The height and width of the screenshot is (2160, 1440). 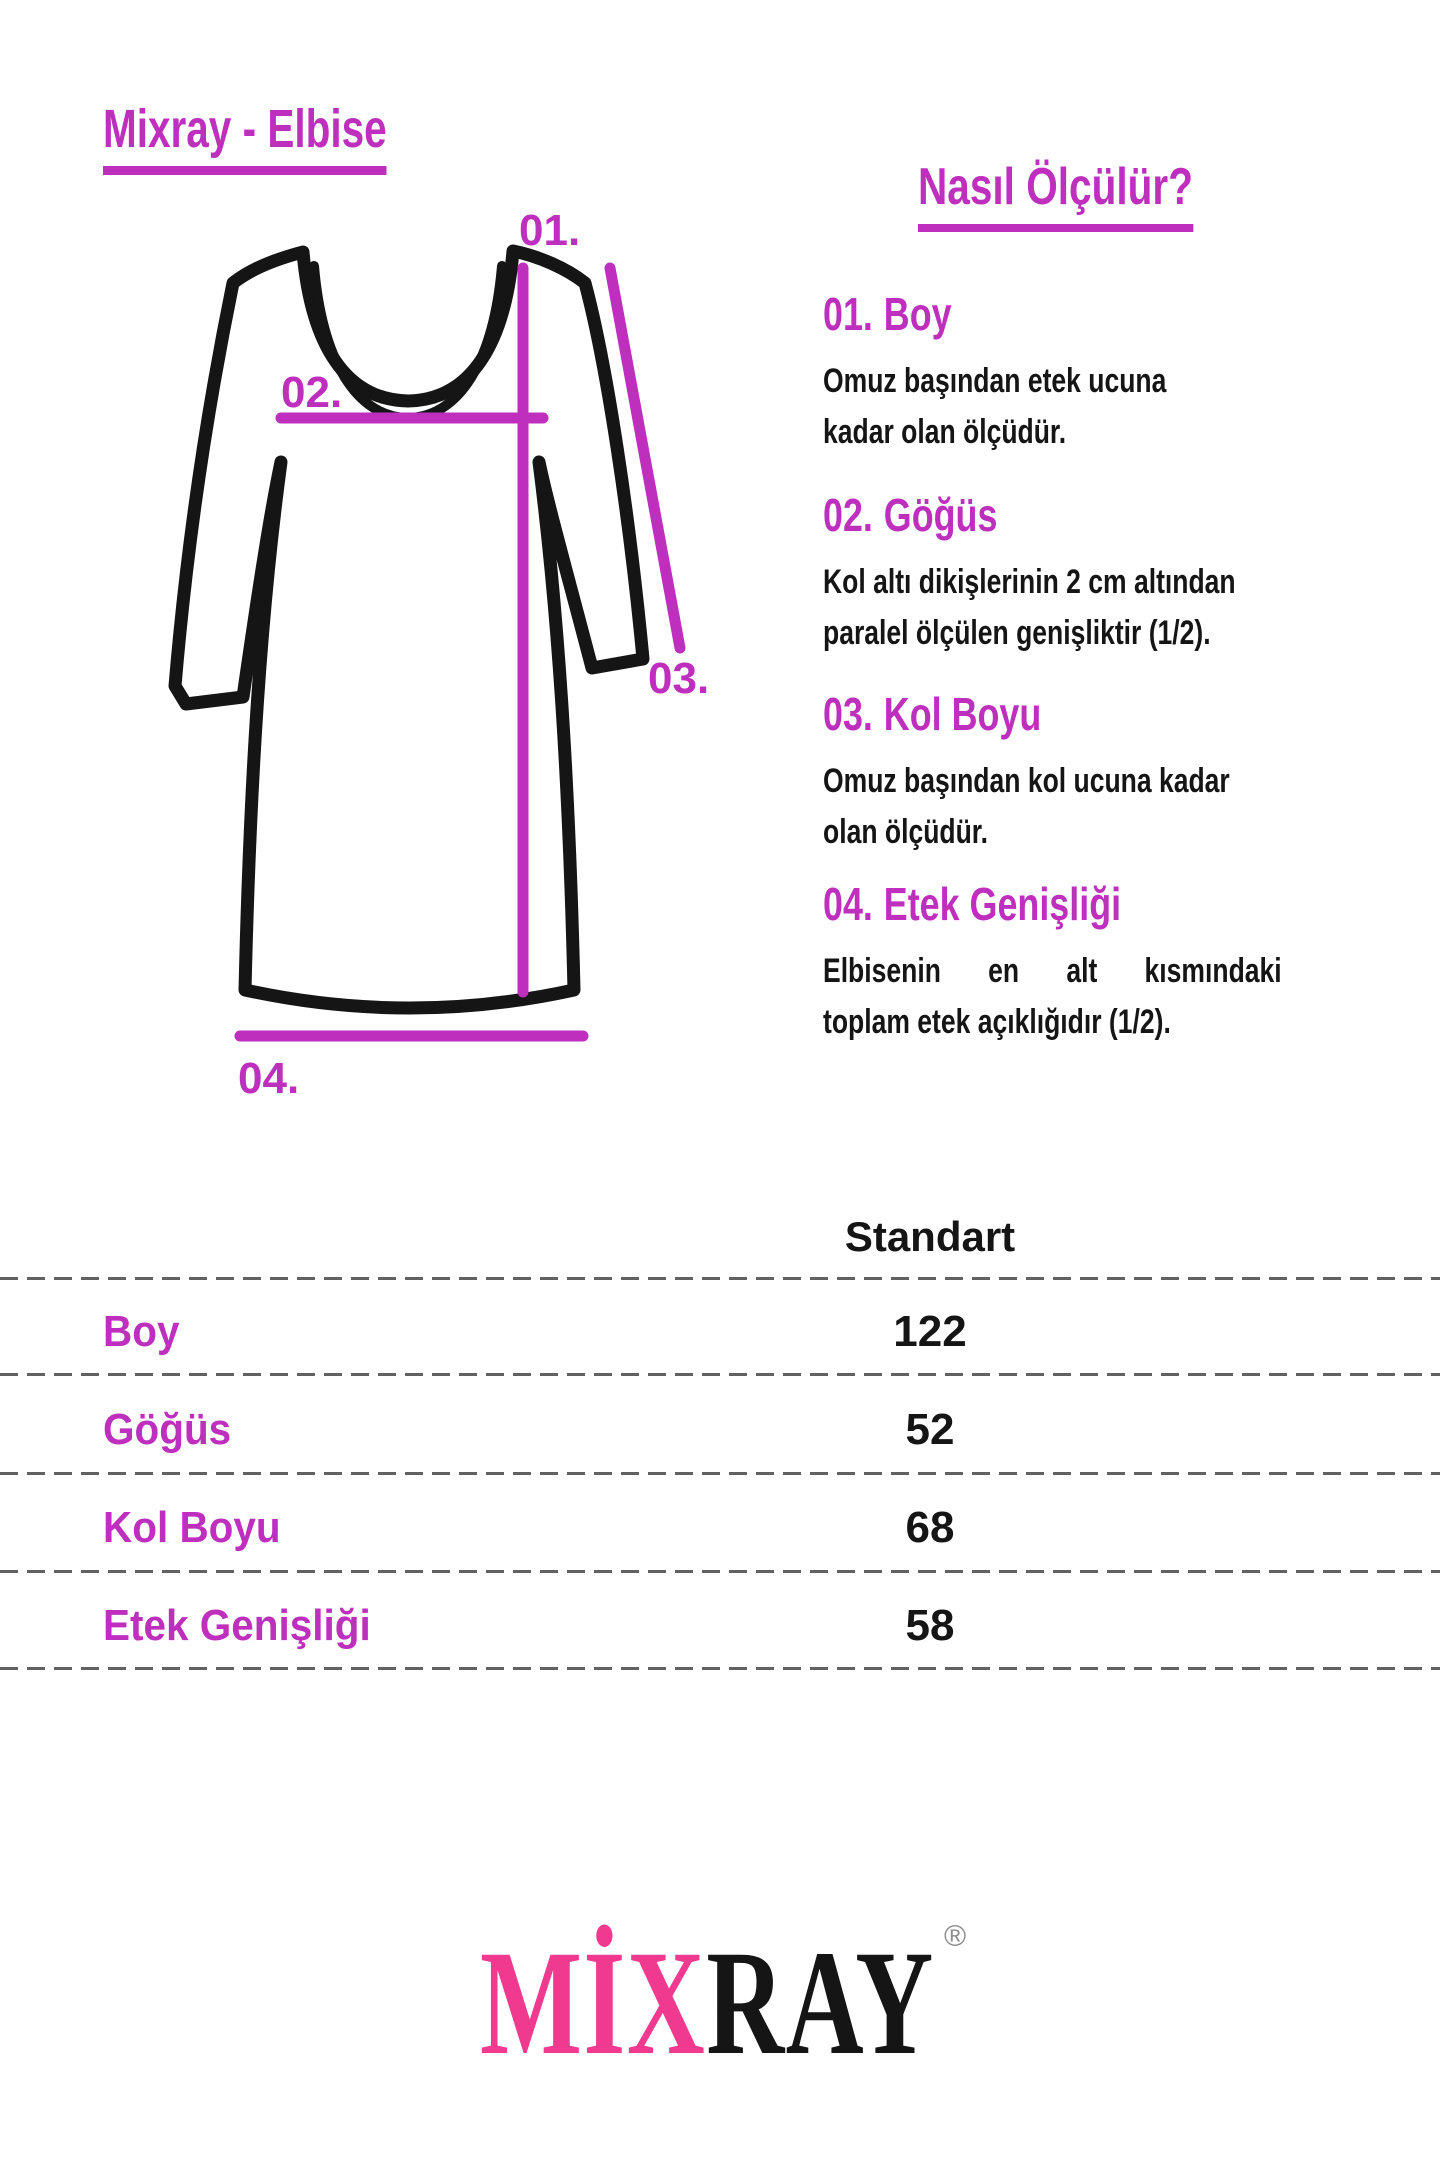 What do you see at coordinates (1029, 582) in the screenshot?
I see `measure-item-description-line: Kol altı dikişlerinin 2 cm altından` at bounding box center [1029, 582].